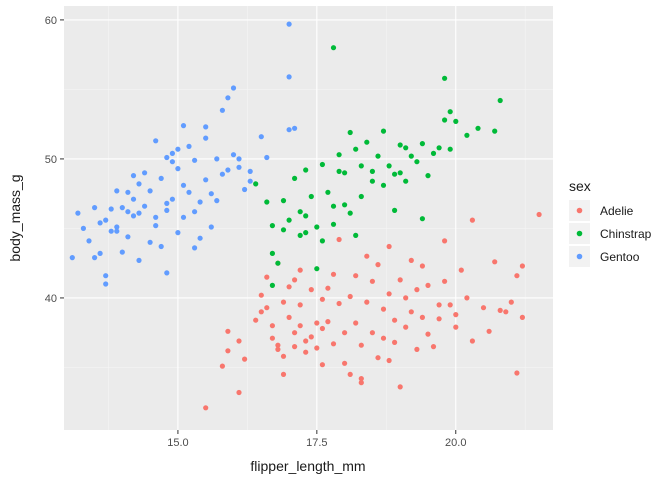 This screenshot has width=672, height=480. What do you see at coordinates (579, 233) in the screenshot?
I see `legend-swatch-chinstrap` at bounding box center [579, 233].